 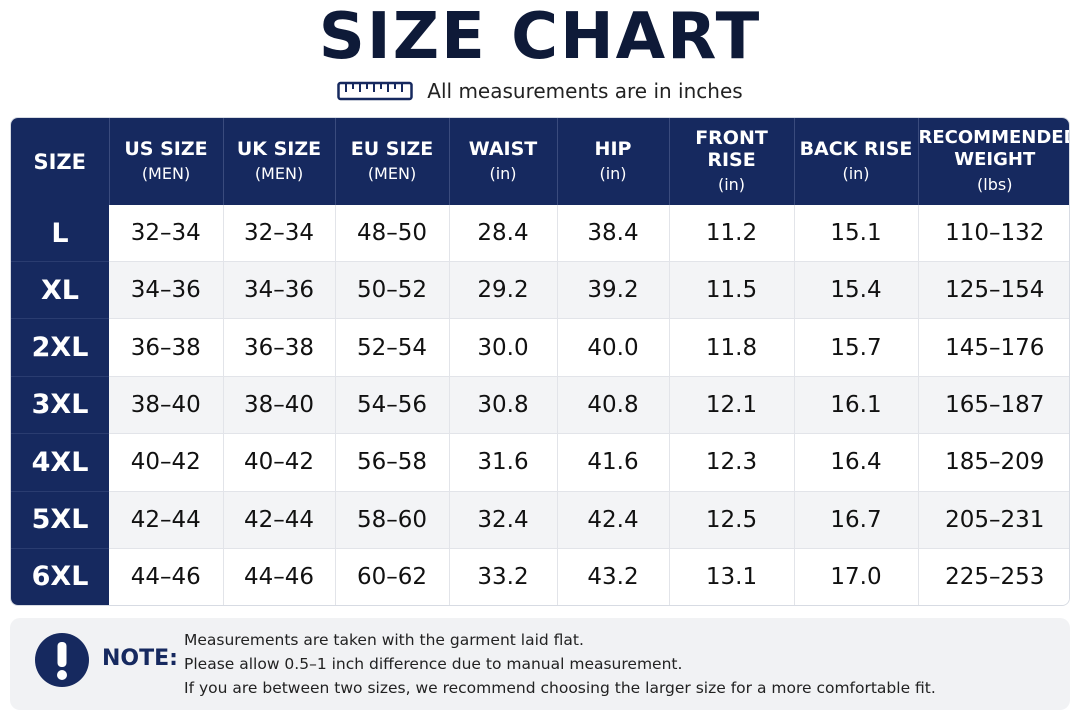 I want to click on table-cell-hip: 38.4, so click(x=613, y=233).